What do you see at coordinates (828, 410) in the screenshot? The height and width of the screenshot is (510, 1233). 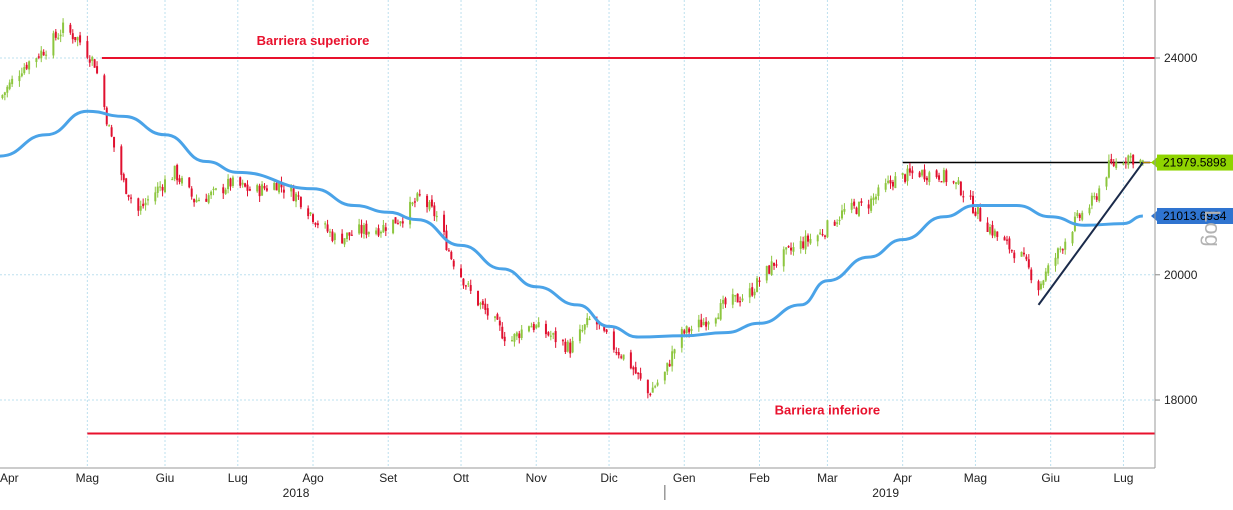 I see `lower-barrier-label: Barriera inferiore` at bounding box center [828, 410].